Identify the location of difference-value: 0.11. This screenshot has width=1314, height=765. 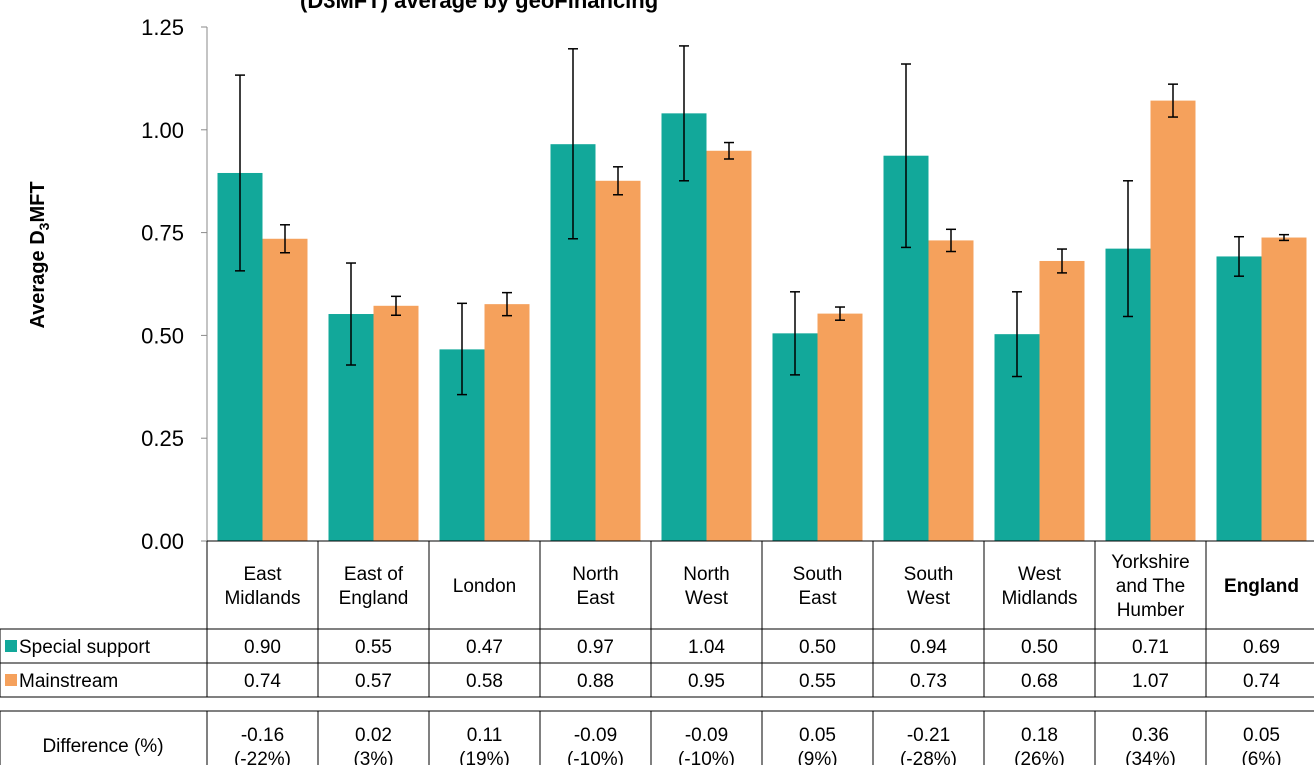
(485, 735).